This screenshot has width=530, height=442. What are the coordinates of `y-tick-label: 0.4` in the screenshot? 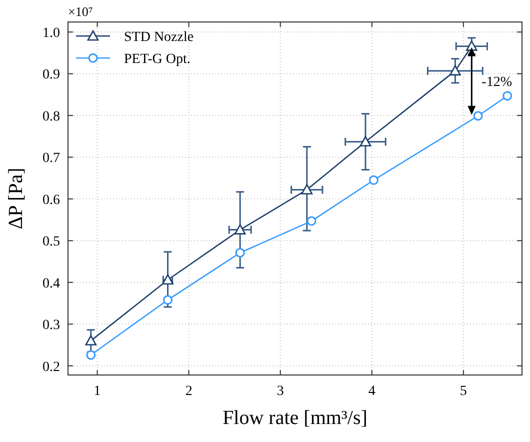 It's located at (51, 284).